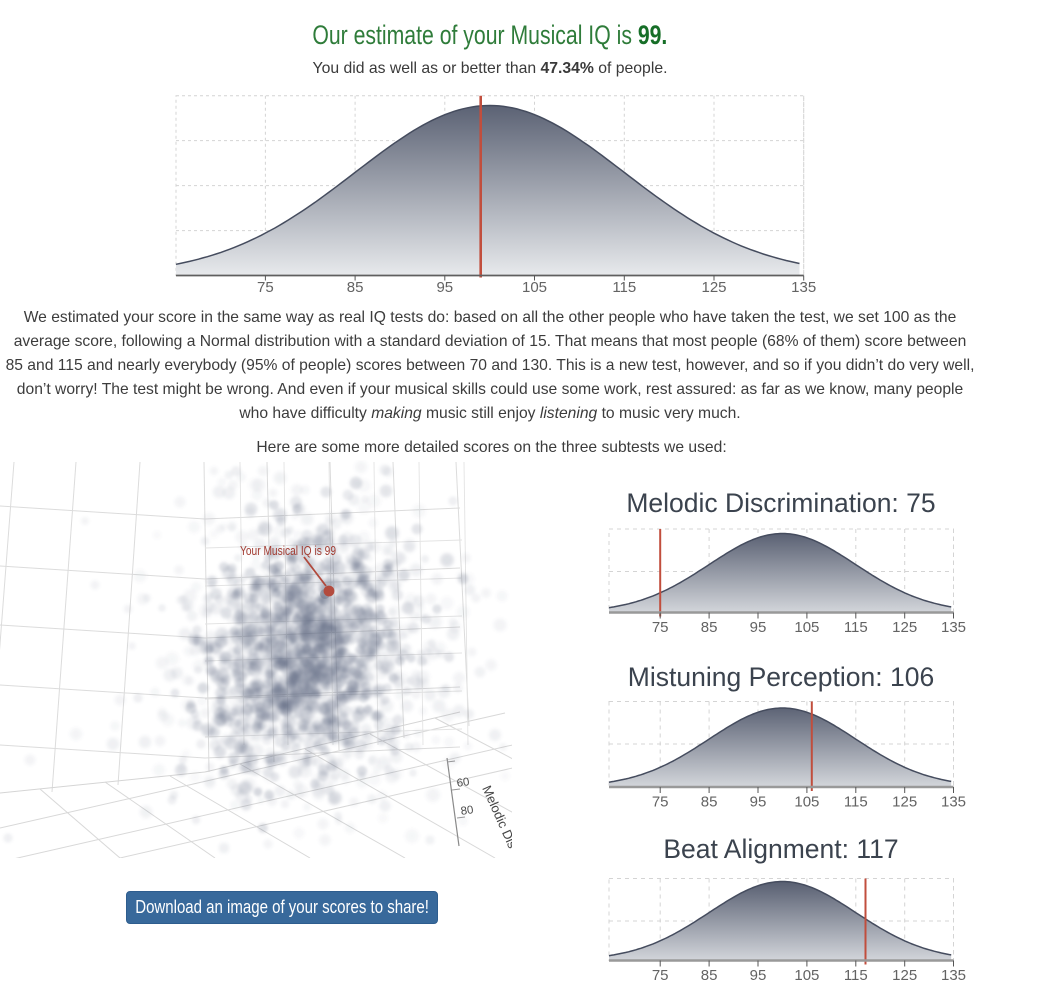  I want to click on svg-text: 60, so click(463, 783).